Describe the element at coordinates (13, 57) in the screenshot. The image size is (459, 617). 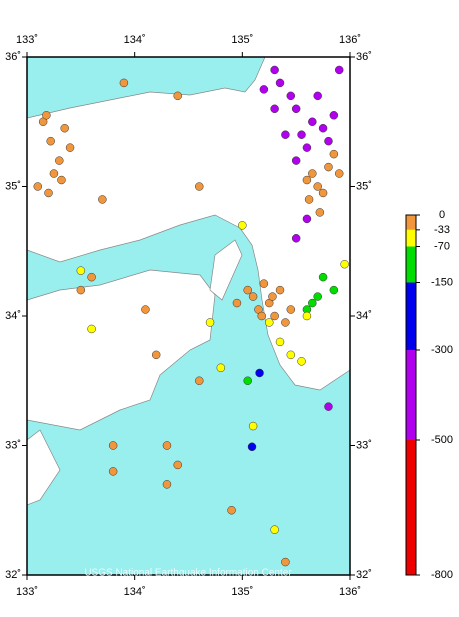
I see `y-tick-label: 36˚` at that location.